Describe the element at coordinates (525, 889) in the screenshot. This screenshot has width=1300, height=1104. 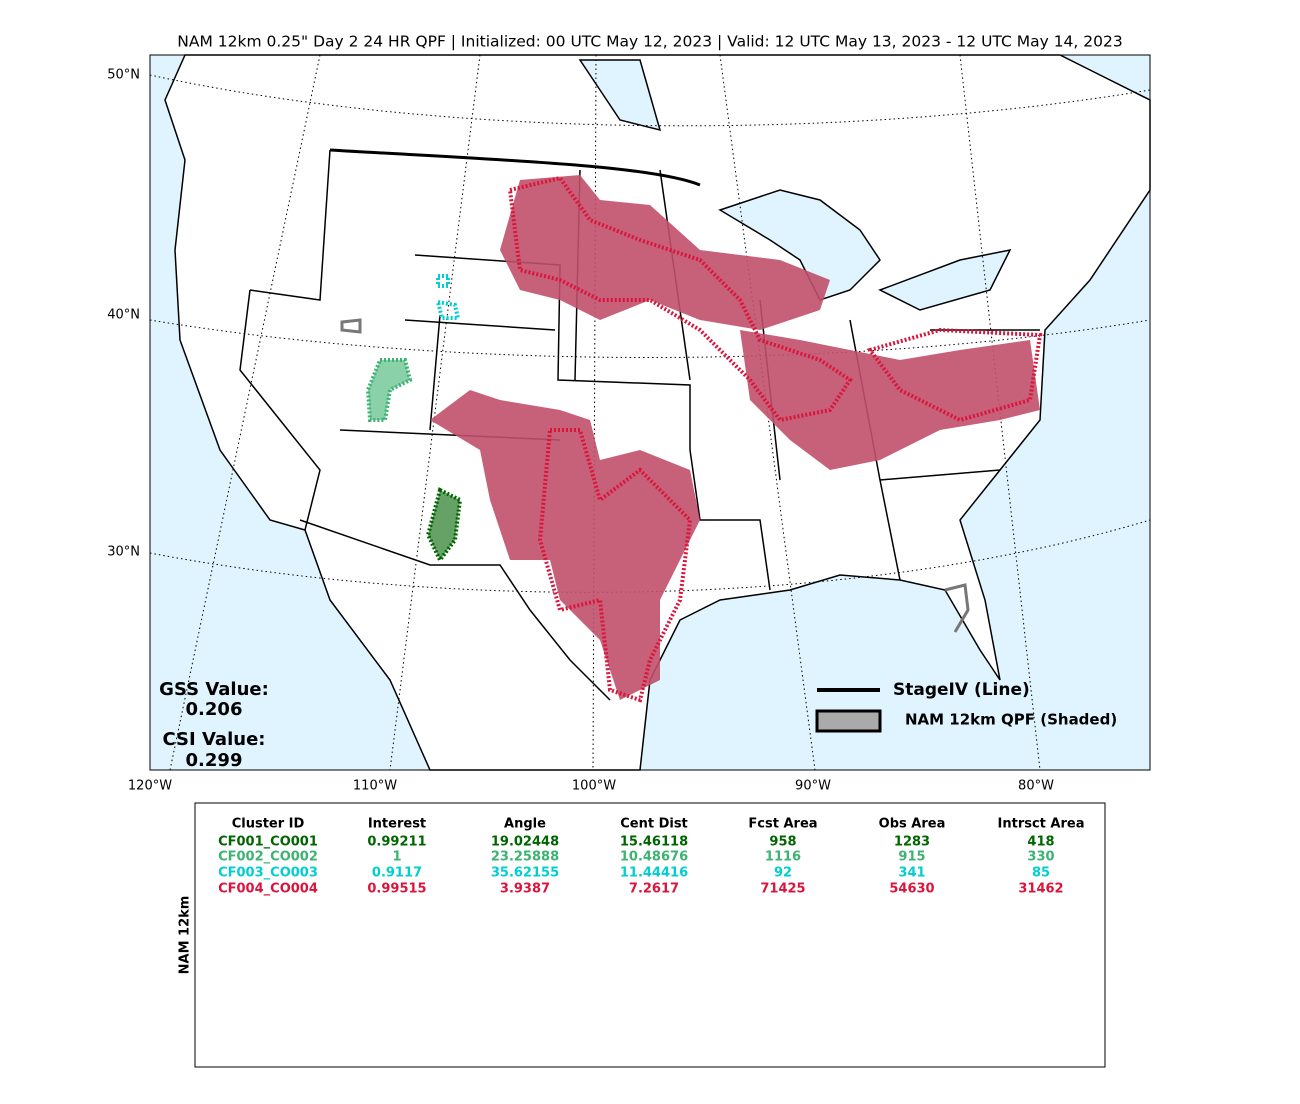
I see `table-cell: 3.9387` at that location.